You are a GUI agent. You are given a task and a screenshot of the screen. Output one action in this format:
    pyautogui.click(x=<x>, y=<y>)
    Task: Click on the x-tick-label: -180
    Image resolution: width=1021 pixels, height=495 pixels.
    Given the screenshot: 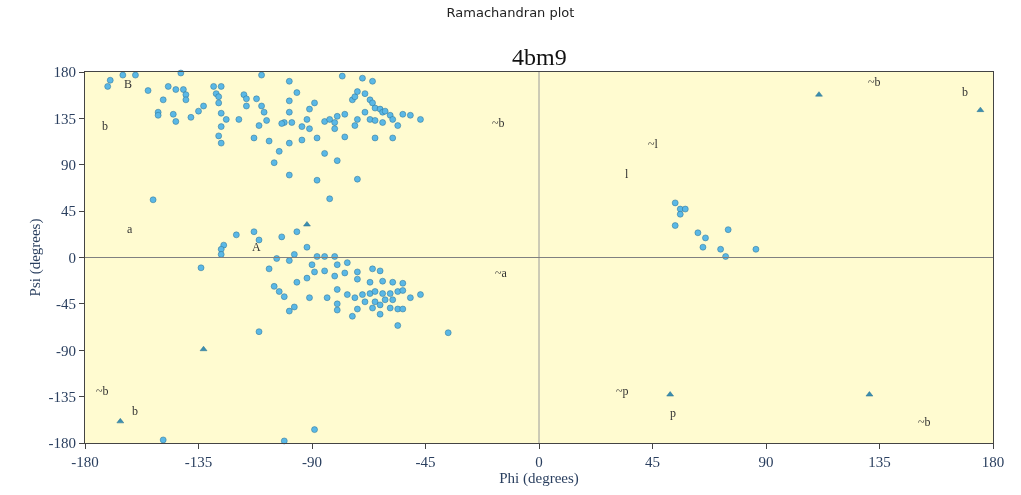 What is the action you would take?
    pyautogui.click(x=85, y=462)
    